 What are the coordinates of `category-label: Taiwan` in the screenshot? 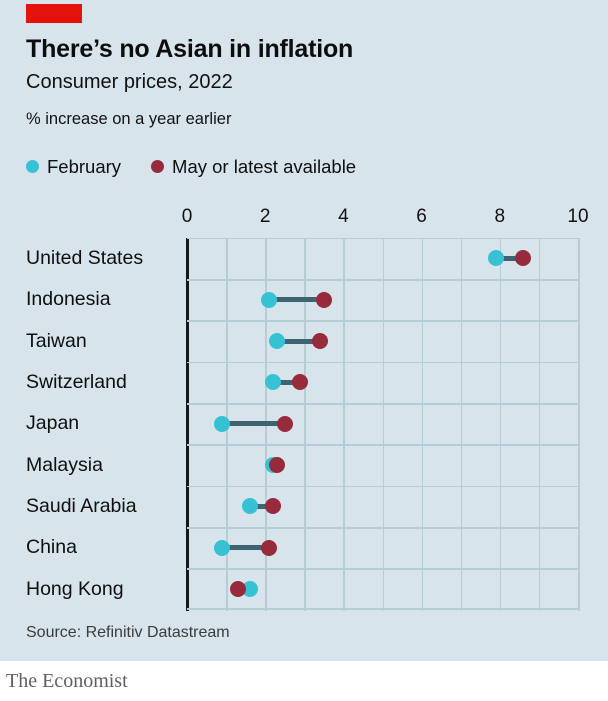 It's located at (56, 340).